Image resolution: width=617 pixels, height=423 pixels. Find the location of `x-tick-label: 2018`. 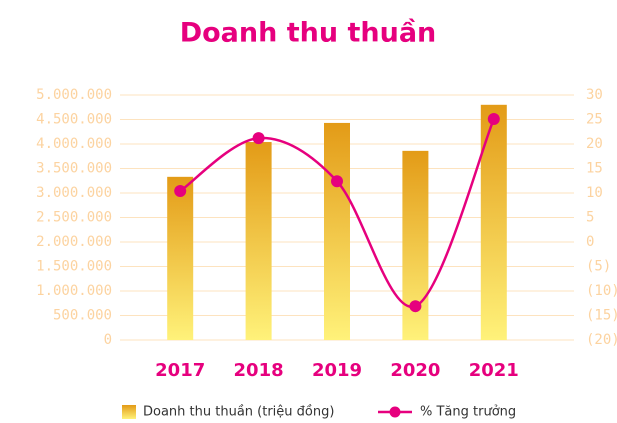

x-tick-label: 2018 is located at coordinates (259, 370).